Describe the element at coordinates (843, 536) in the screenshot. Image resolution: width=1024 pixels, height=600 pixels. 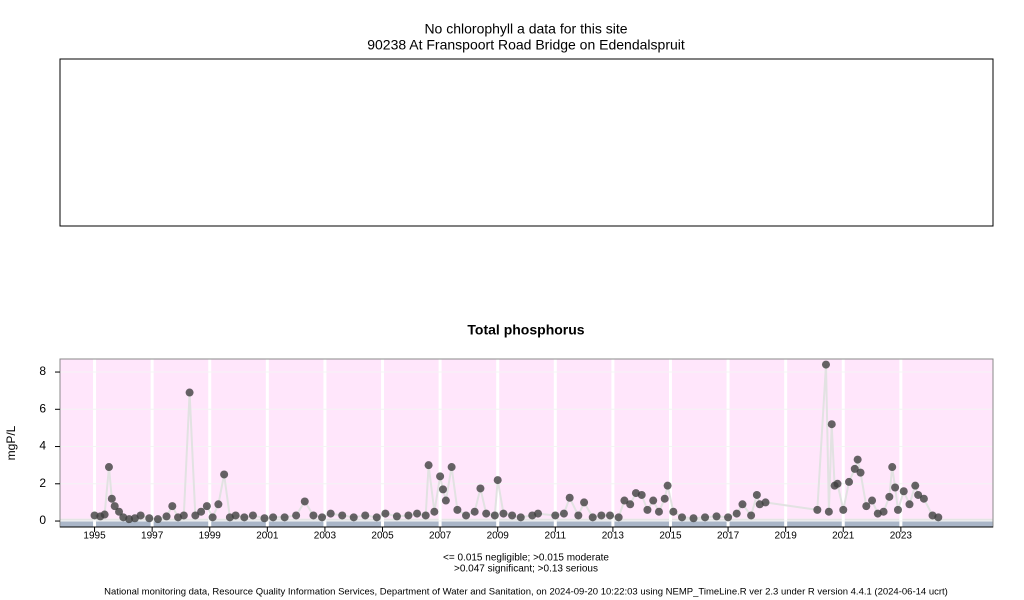
I see `x-tick-label: 2021` at that location.